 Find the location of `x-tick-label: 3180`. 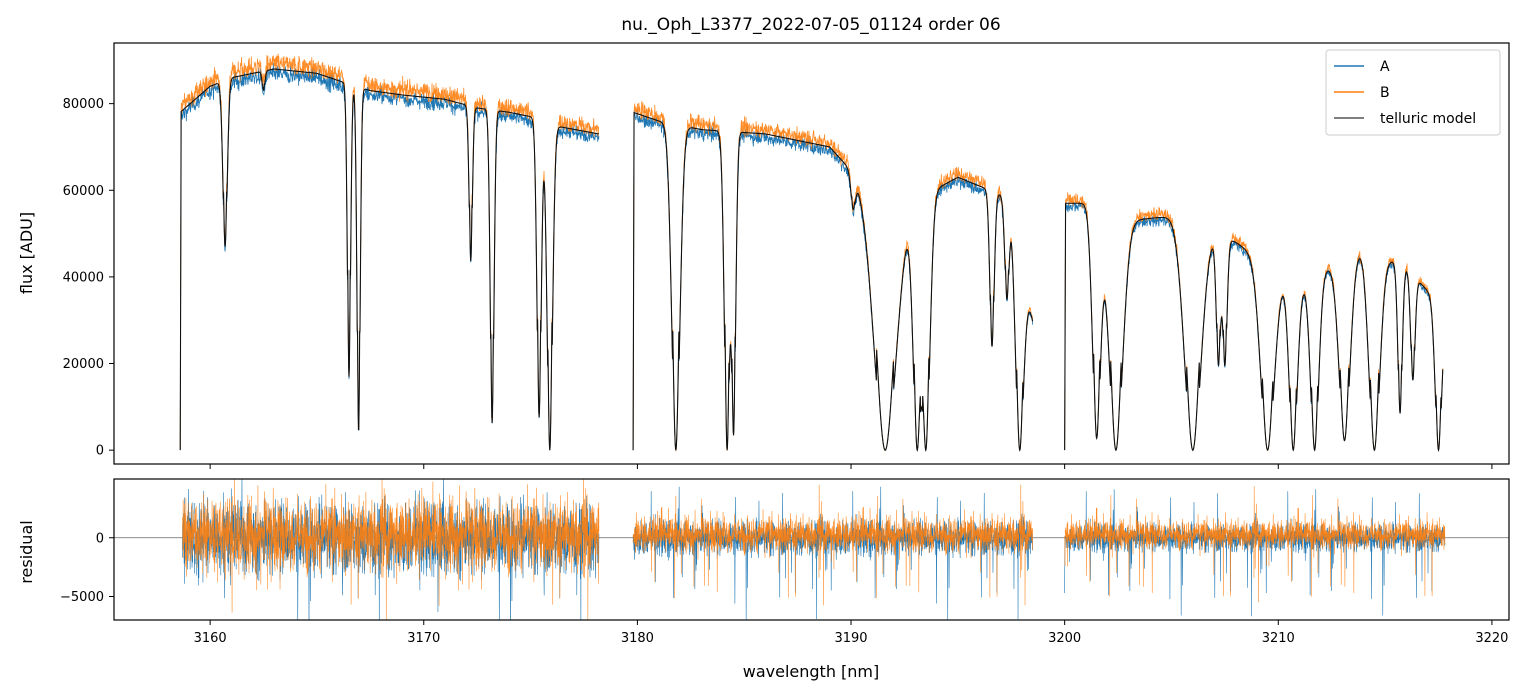

x-tick-label: 3180 is located at coordinates (637, 638).